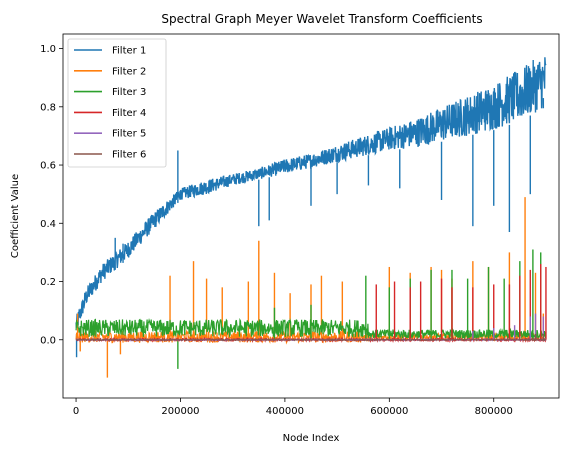 Image resolution: width=567 pixels, height=455 pixels. Describe the element at coordinates (110, 113) in the screenshot. I see `legend-item: Filter 4` at that location.